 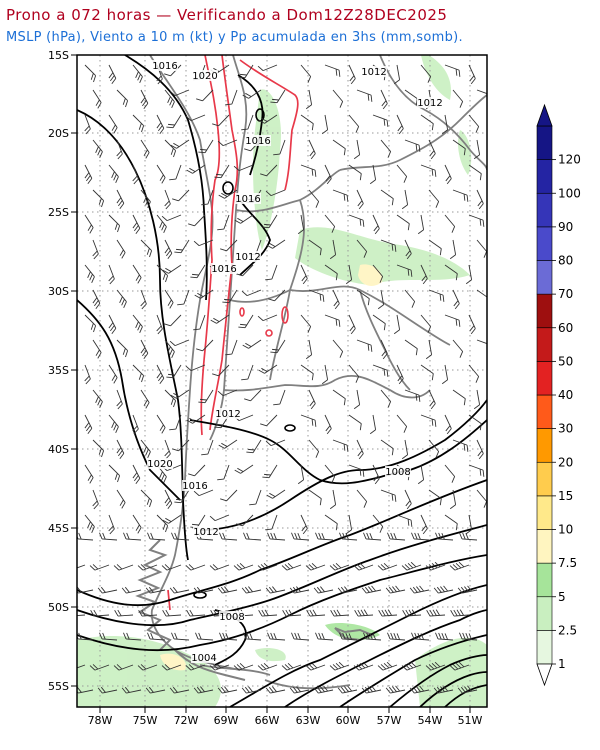 I want to click on colorbar-label: 70, so click(x=565, y=294).